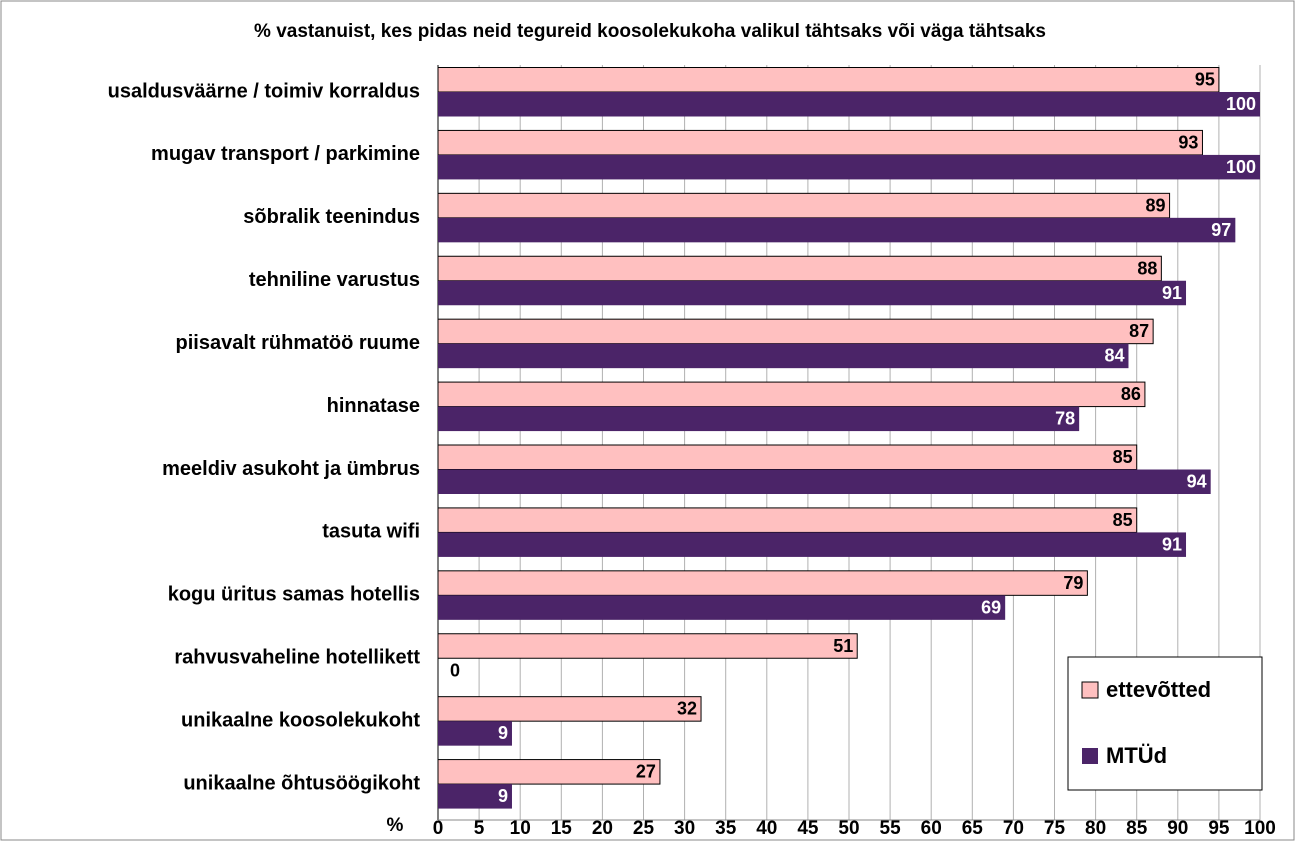 This screenshot has width=1295, height=841. What do you see at coordinates (331, 217) in the screenshot?
I see `category-label: sõbralik teenindus` at bounding box center [331, 217].